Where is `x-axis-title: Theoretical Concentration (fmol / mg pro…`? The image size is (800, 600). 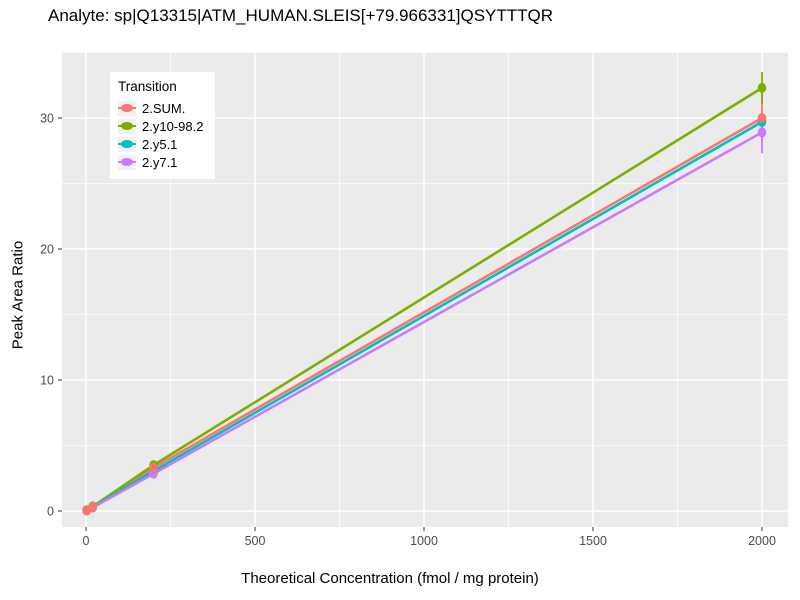
x-axis-title: Theoretical Concentration (fmol / mg pro… is located at coordinates (390, 578).